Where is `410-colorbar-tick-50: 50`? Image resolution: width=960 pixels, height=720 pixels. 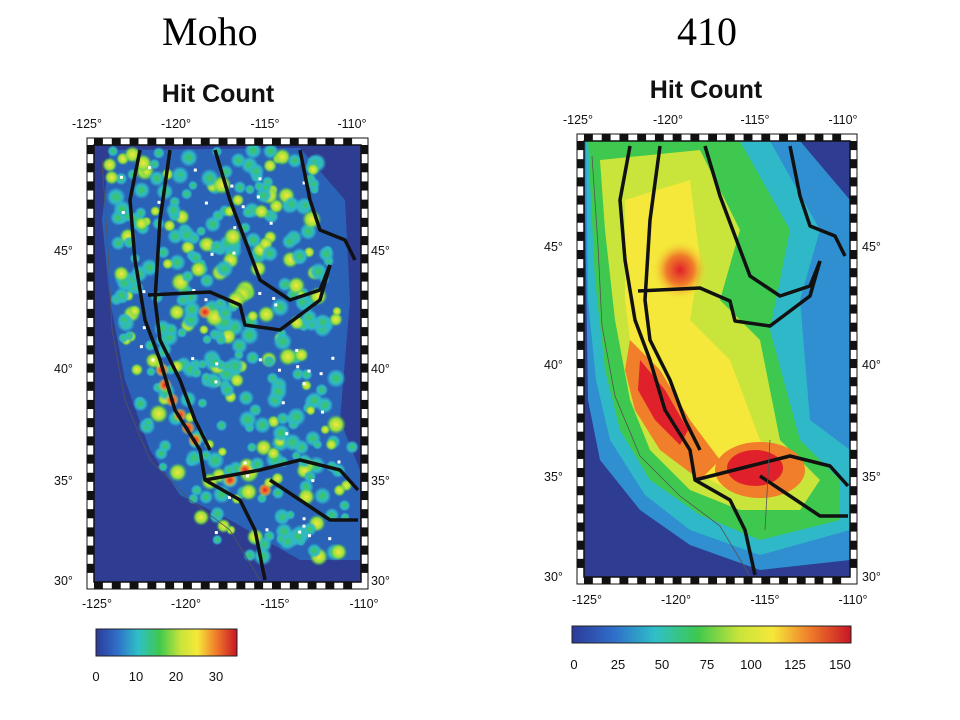
410-colorbar-tick-50: 50 is located at coordinates (662, 664).